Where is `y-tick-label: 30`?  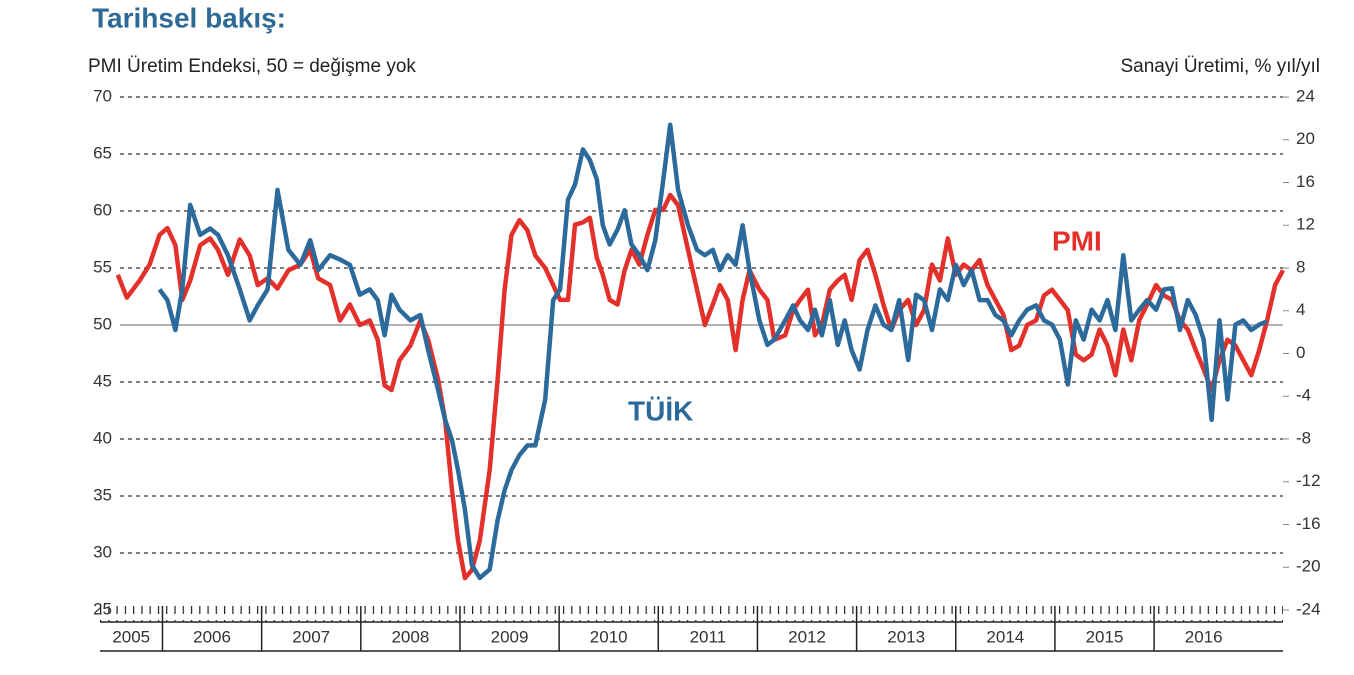
y-tick-label: 30 is located at coordinates (102, 551).